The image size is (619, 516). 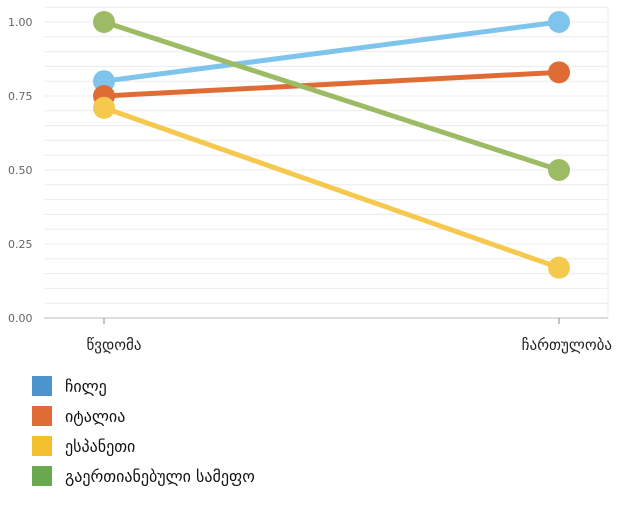 What do you see at coordinates (143, 446) in the screenshot?
I see `legend-item-spain: ესპანეთი` at bounding box center [143, 446].